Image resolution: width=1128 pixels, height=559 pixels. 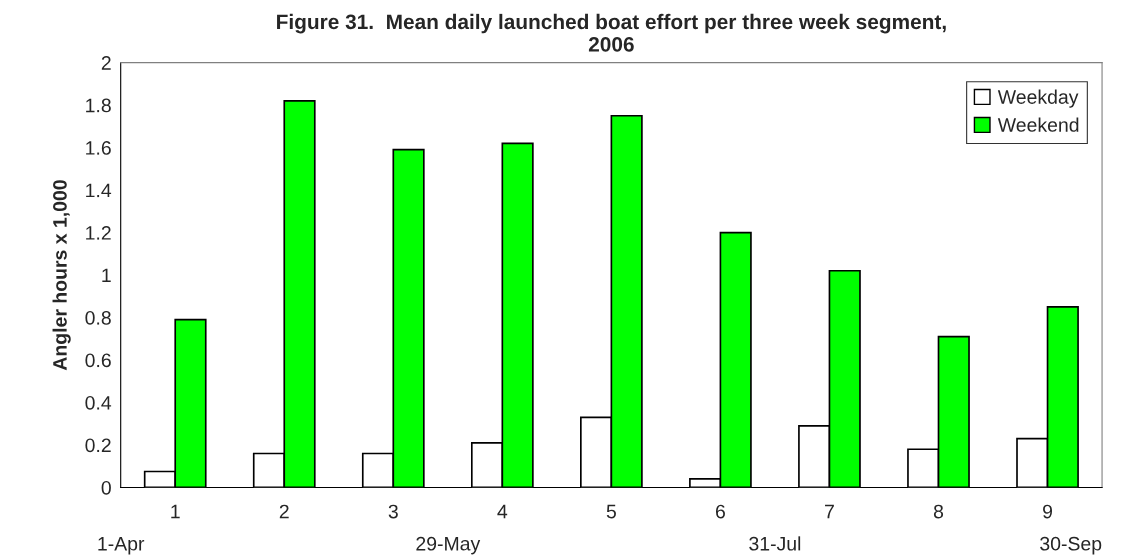 I want to click on x-tick-label: 4, so click(x=502, y=511).